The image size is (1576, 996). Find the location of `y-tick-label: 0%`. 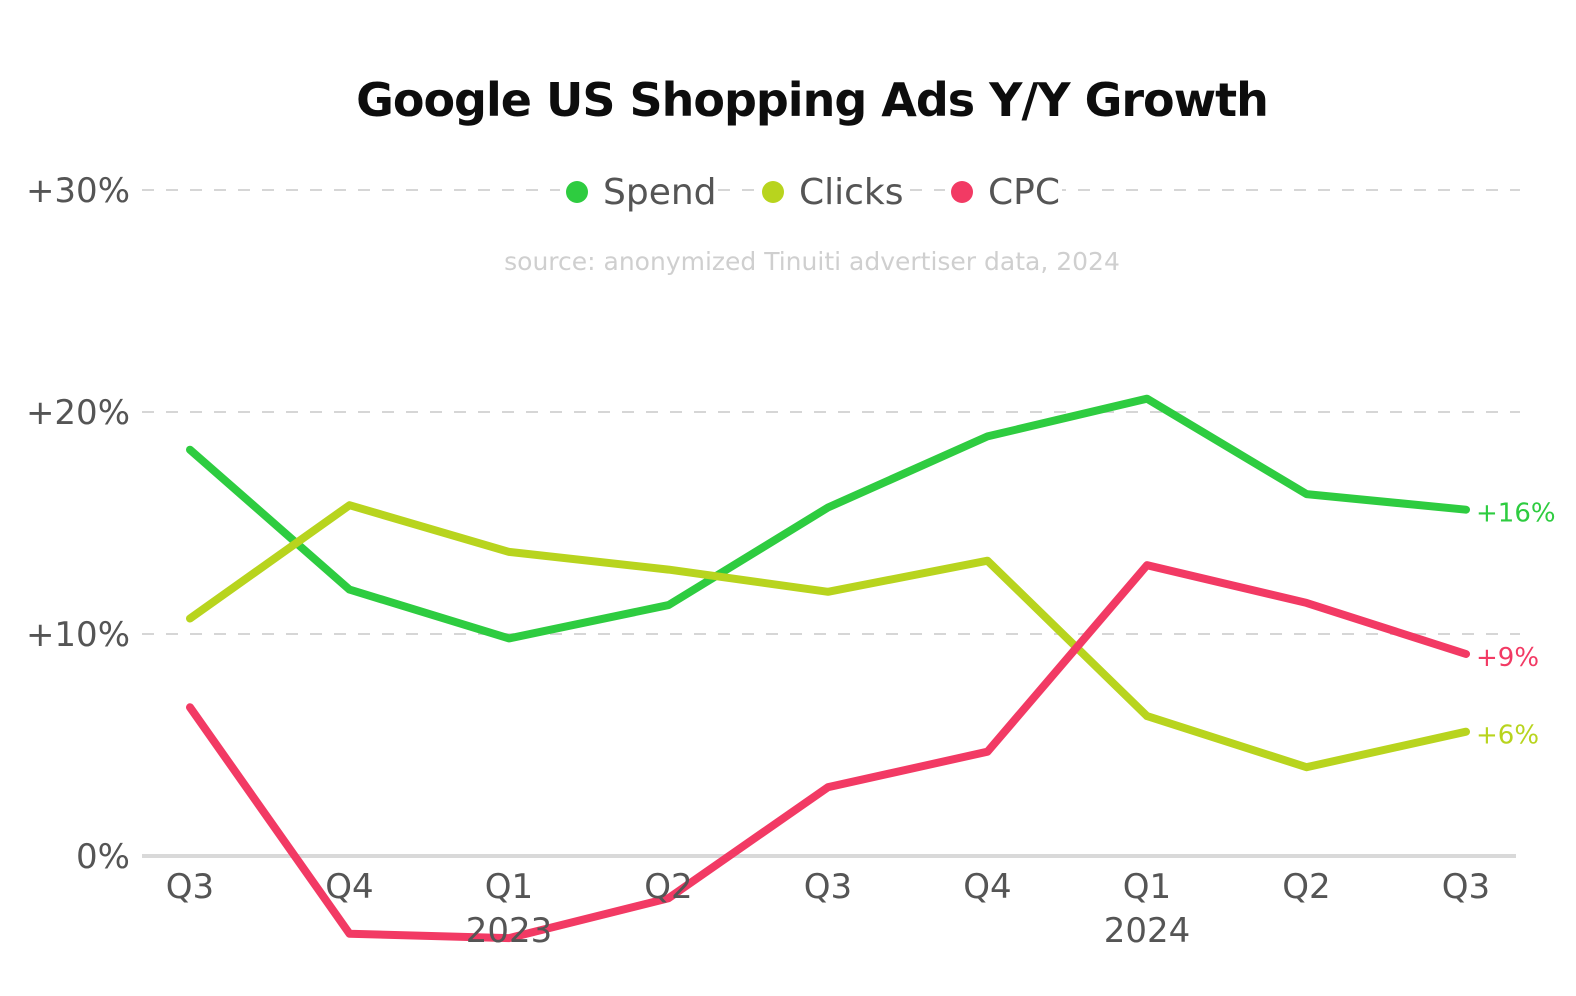

y-tick-label: 0% is located at coordinates (103, 857).